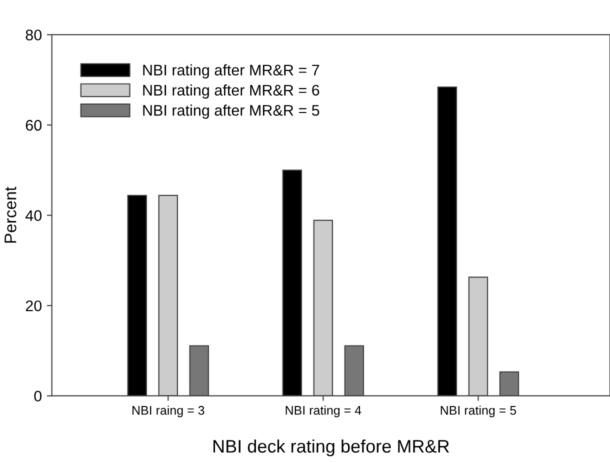 Image resolution: width=610 pixels, height=463 pixels. I want to click on legend-label: NBI rating after MR&R = 5, so click(231, 111).